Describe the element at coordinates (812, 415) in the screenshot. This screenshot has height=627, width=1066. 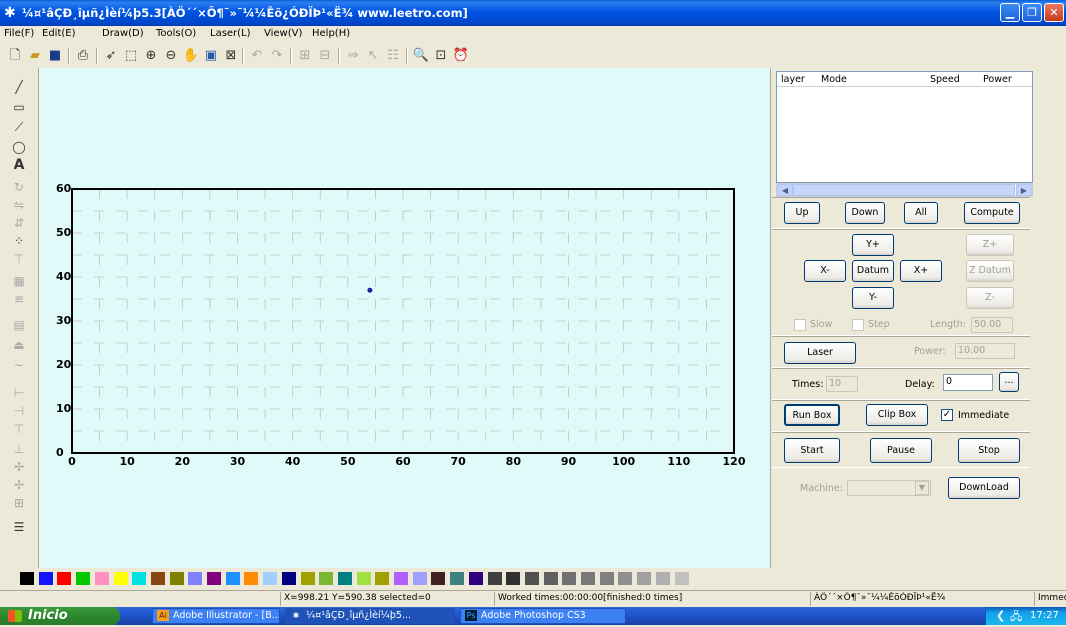
I see `run-box-button: Run Box` at that location.